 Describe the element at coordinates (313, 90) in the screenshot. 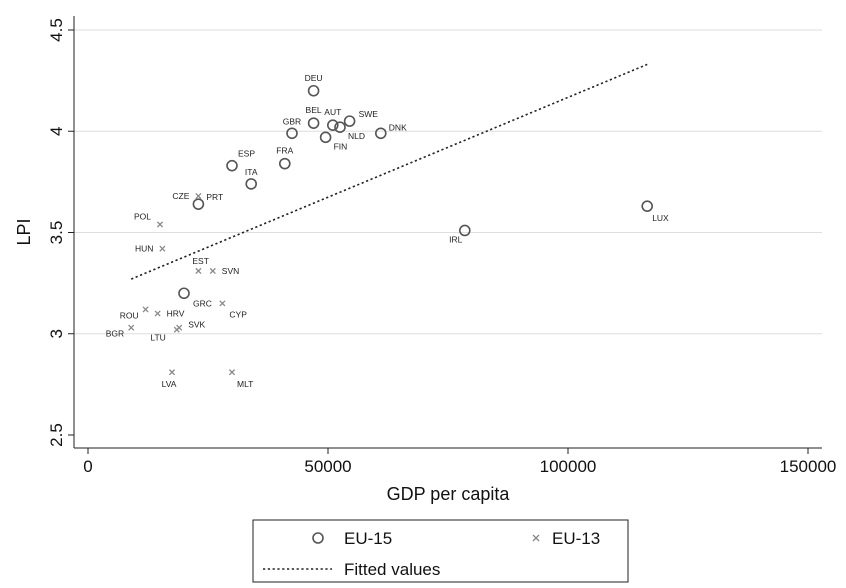

I see `point-deu` at that location.